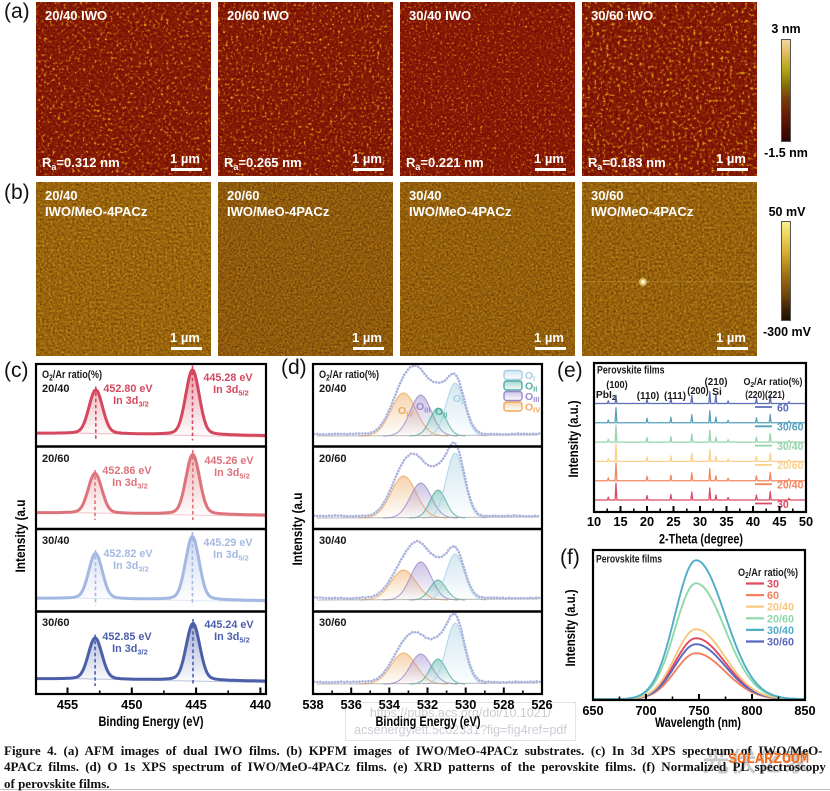  Describe the element at coordinates (701, 539) in the screenshot. I see `svg-text: 2-Theta (degree)` at that location.